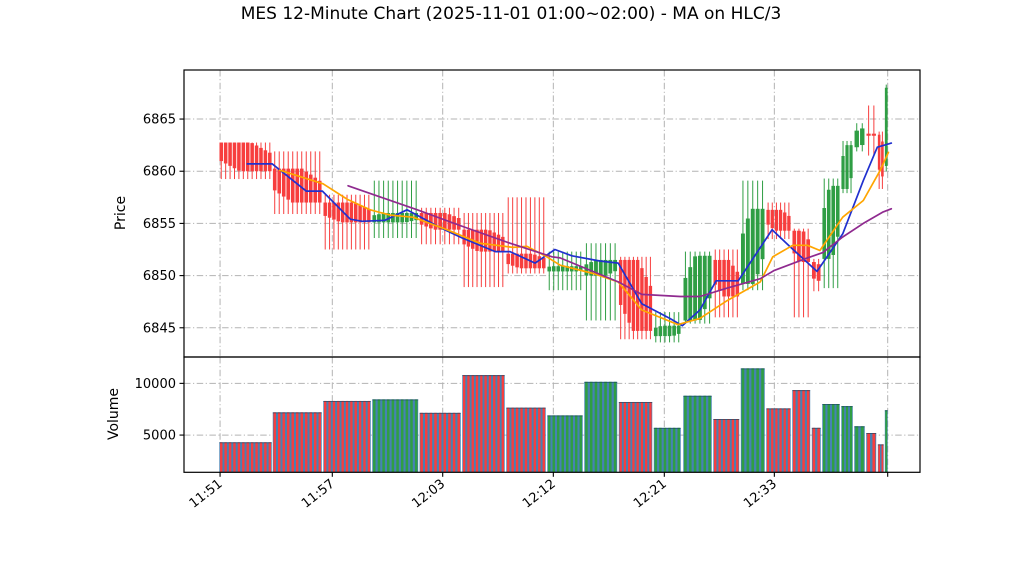  What do you see at coordinates (760, 494) in the screenshot?
I see `x-tick-label: 12:33` at bounding box center [760, 494].